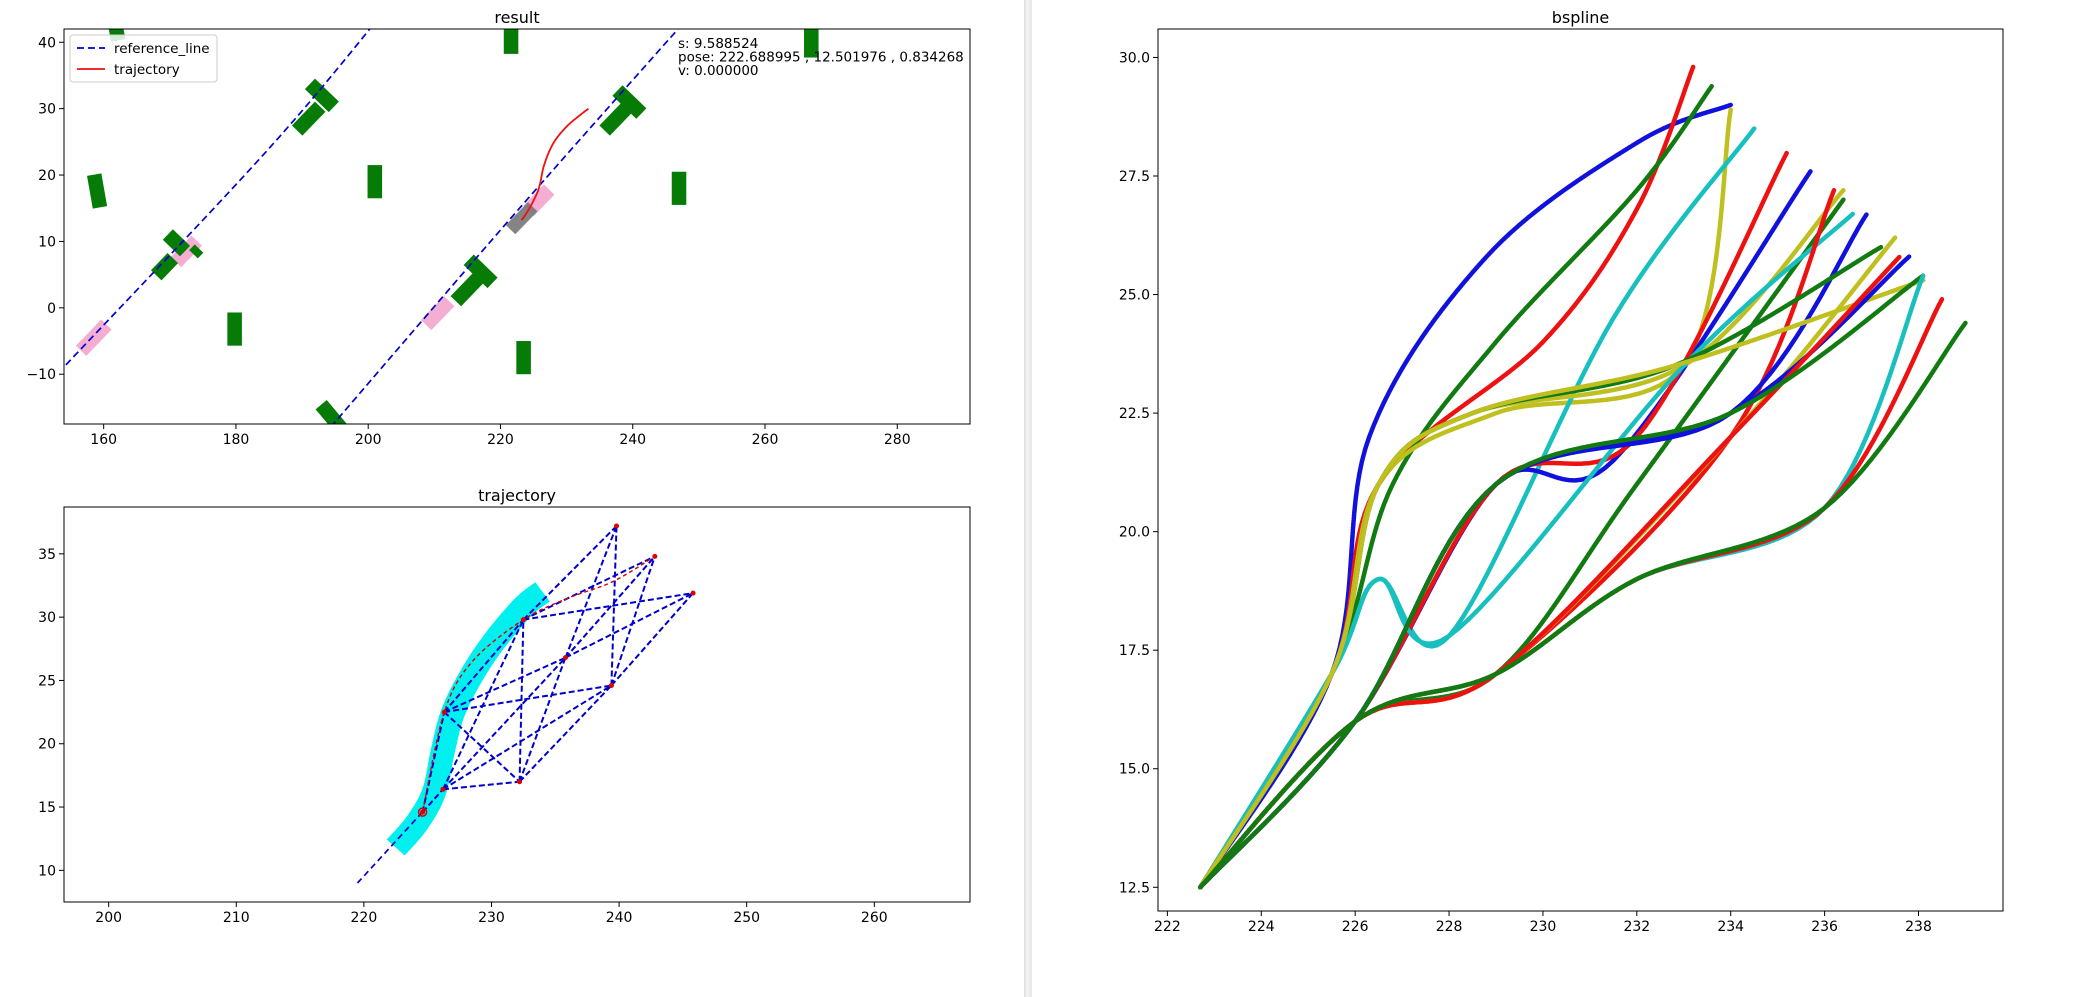  What do you see at coordinates (746, 918) in the screenshot?
I see `traj-x-tick-label: 250` at bounding box center [746, 918].